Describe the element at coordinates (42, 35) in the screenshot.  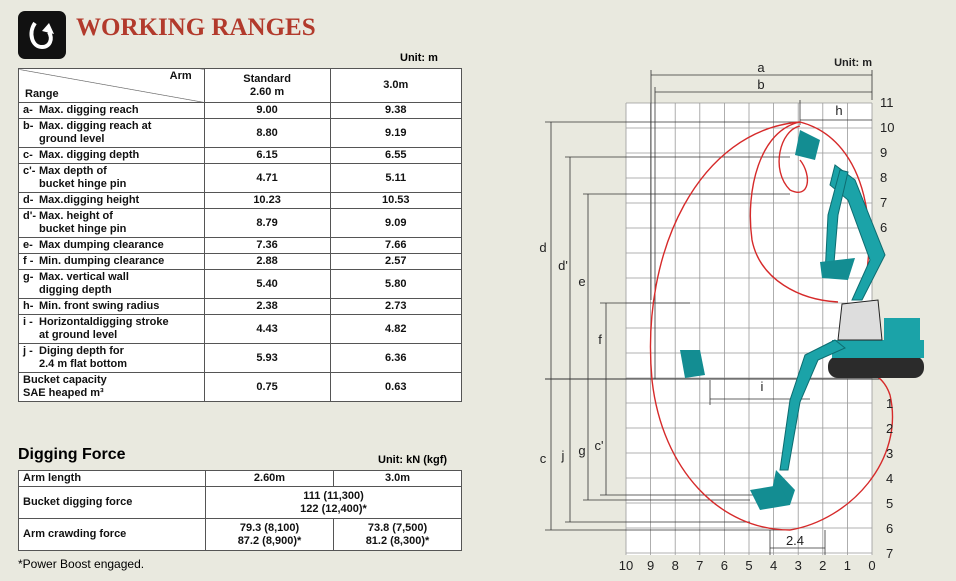
I see `logo` at that location.